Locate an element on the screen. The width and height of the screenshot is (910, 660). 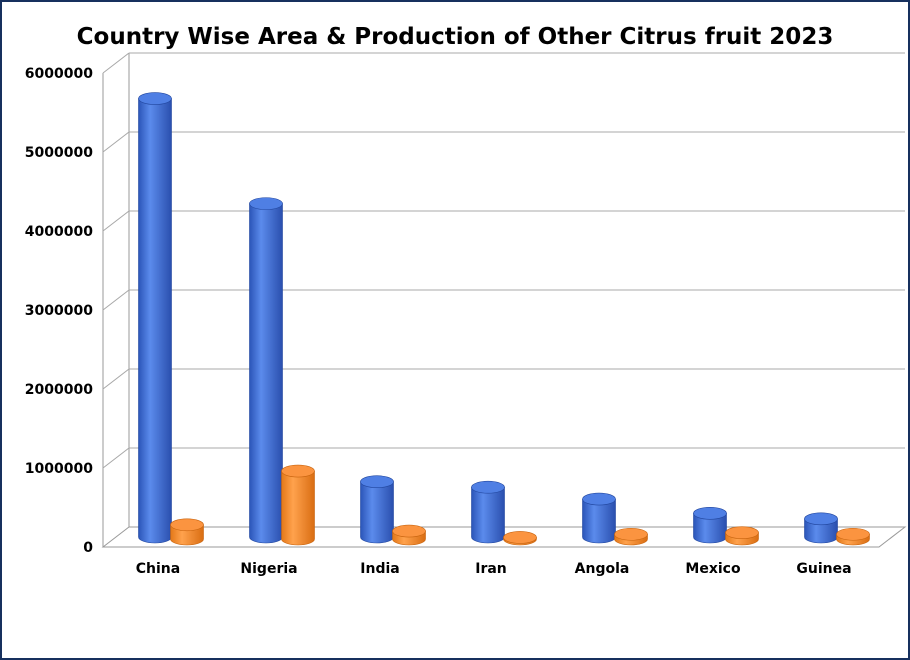
y-tick-label: 0 is located at coordinates (88, 548).